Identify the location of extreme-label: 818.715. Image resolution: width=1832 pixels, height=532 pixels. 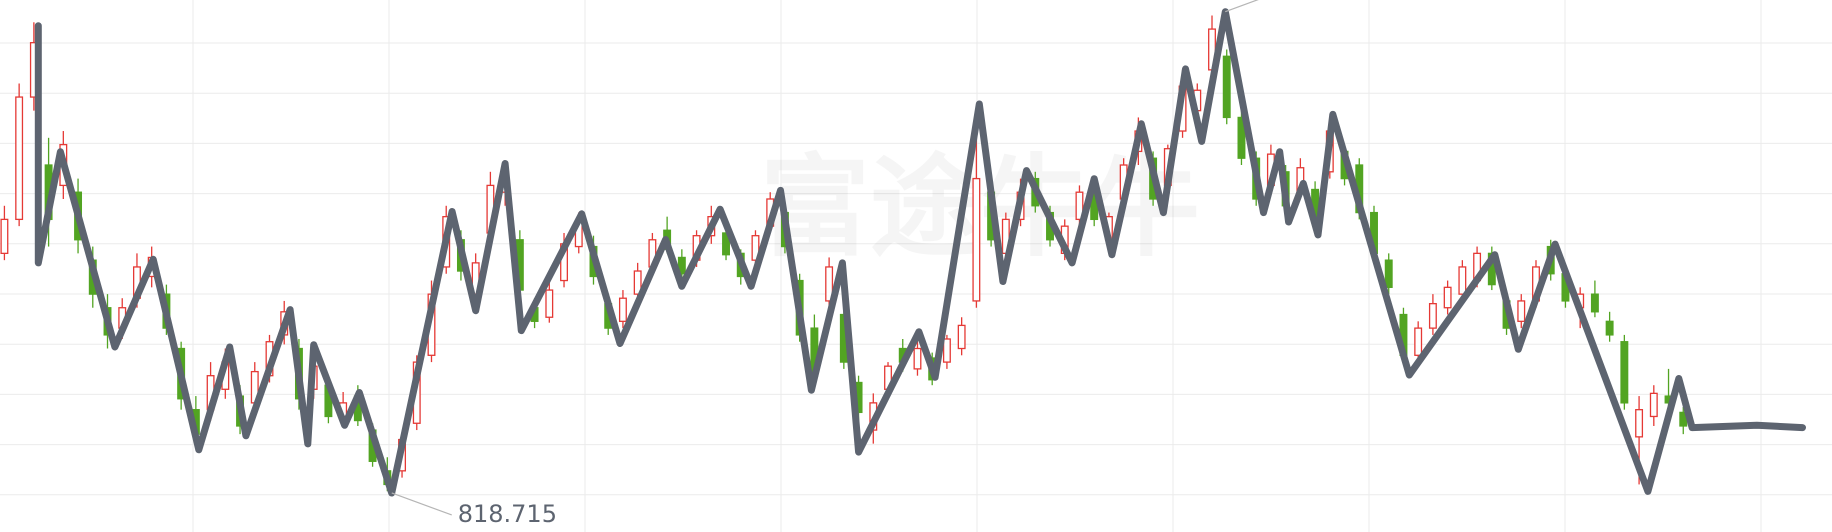
(507, 514).